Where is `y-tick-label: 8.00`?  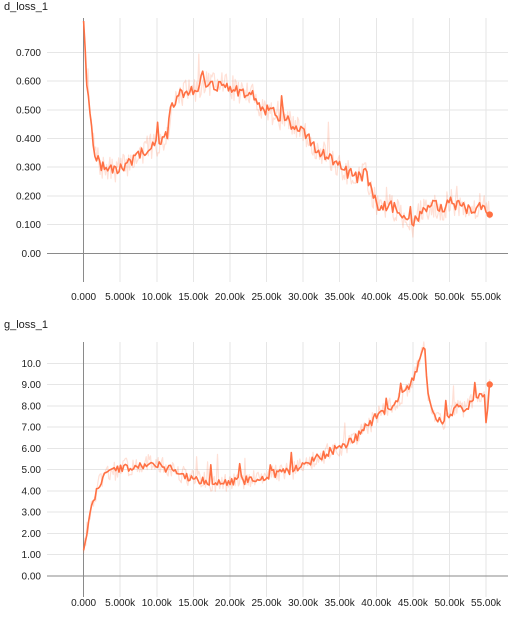 y-tick-label: 8.00 is located at coordinates (32, 406).